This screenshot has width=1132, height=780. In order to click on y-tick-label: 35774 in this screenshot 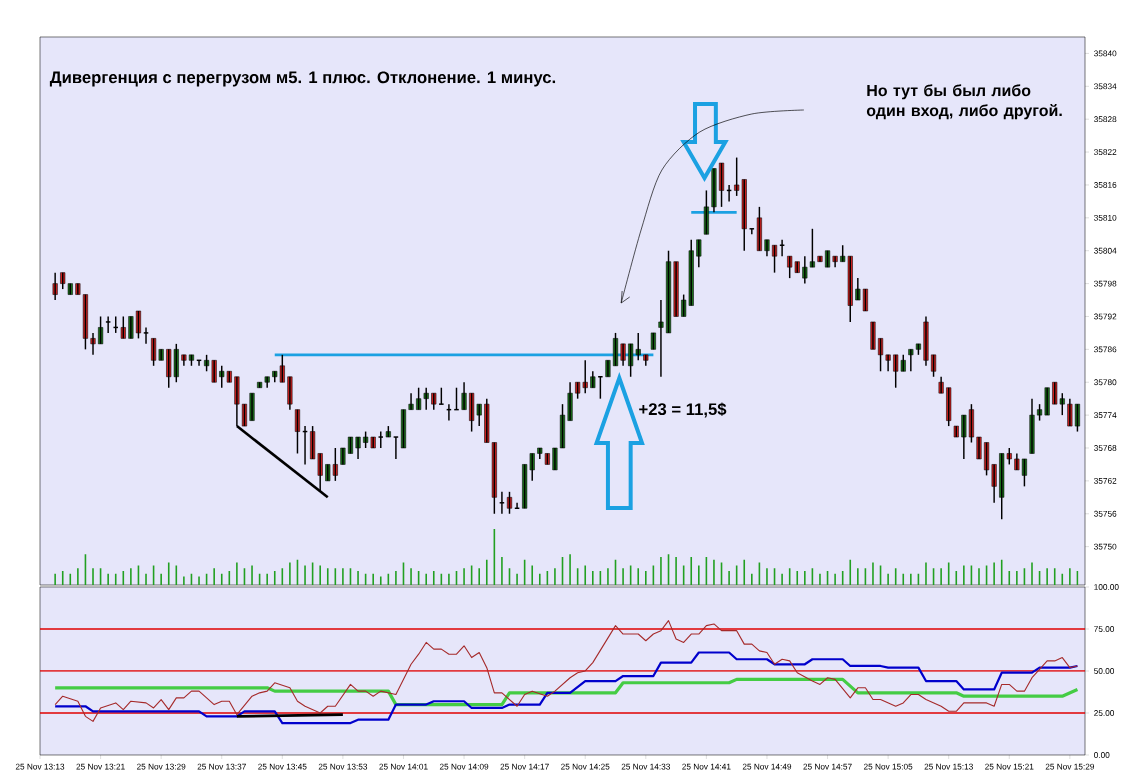, I will do `click(1105, 415)`.